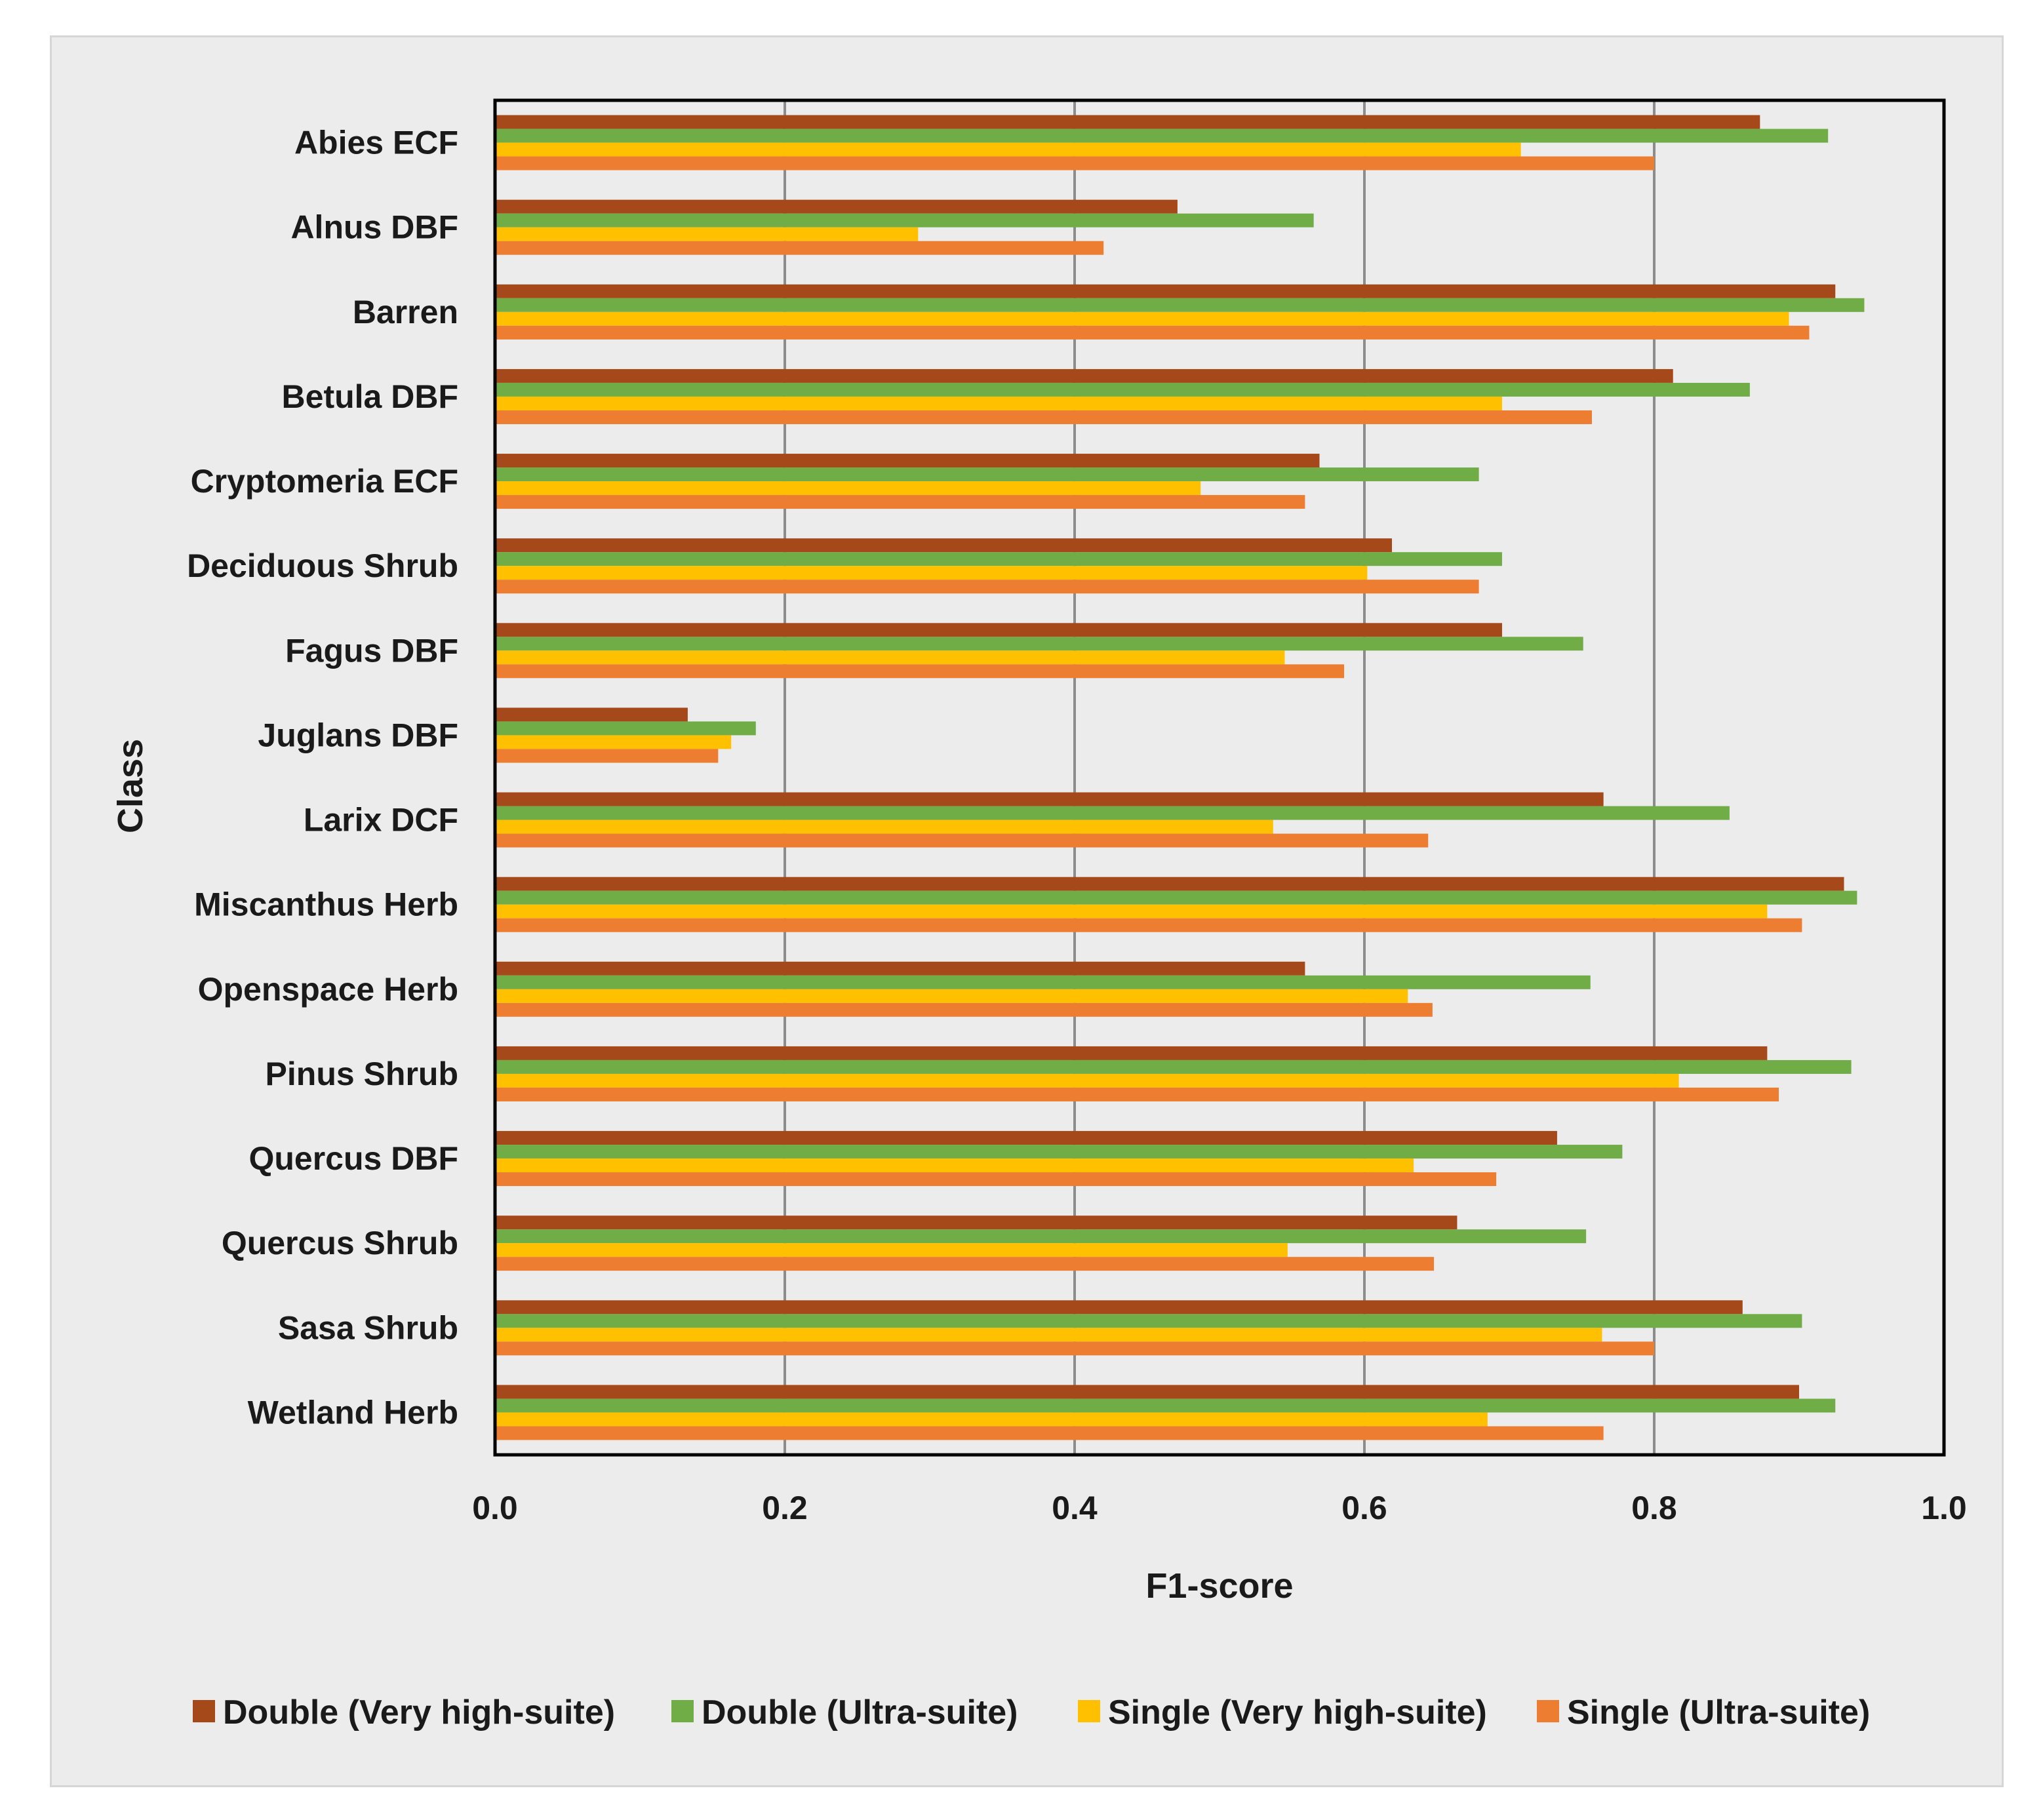 The height and width of the screenshot is (1820, 2043). Describe the element at coordinates (1048, 1335) in the screenshot. I see `bar-sasa-shrub-single-very-high-suite` at that location.